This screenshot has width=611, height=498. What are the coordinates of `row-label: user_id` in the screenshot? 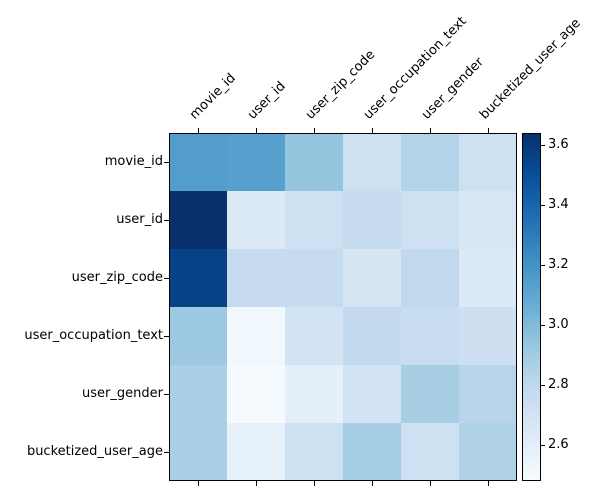 It's located at (139, 219).